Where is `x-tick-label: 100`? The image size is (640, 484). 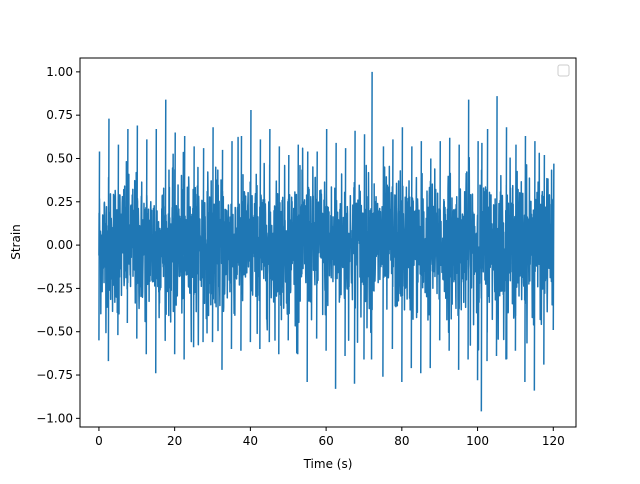 x-tick-label: 100 is located at coordinates (477, 441).